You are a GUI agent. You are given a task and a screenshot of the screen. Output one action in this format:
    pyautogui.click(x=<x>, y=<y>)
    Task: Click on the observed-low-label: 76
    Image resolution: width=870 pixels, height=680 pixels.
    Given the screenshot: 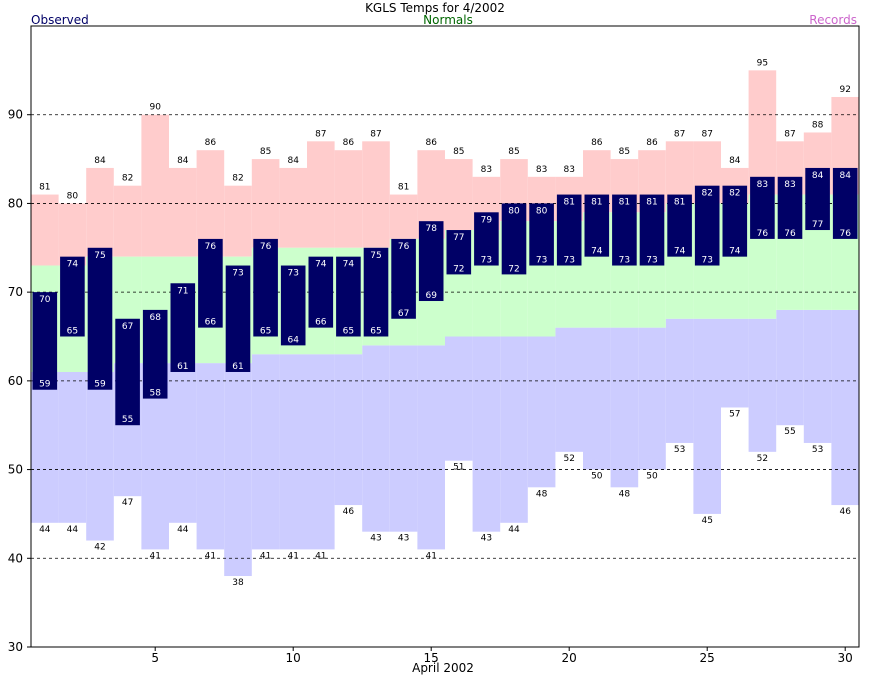 What is the action you would take?
    pyautogui.click(x=763, y=234)
    